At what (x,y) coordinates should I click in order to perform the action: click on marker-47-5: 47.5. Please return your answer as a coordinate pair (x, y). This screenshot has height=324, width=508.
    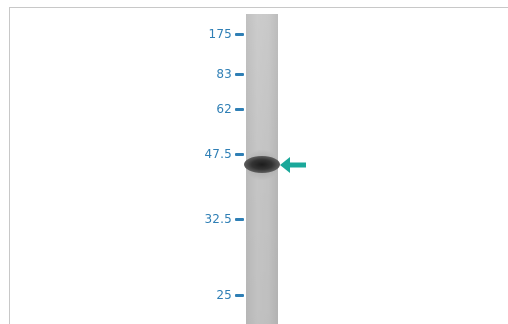
    Looking at the image, I should click on (207, 154).